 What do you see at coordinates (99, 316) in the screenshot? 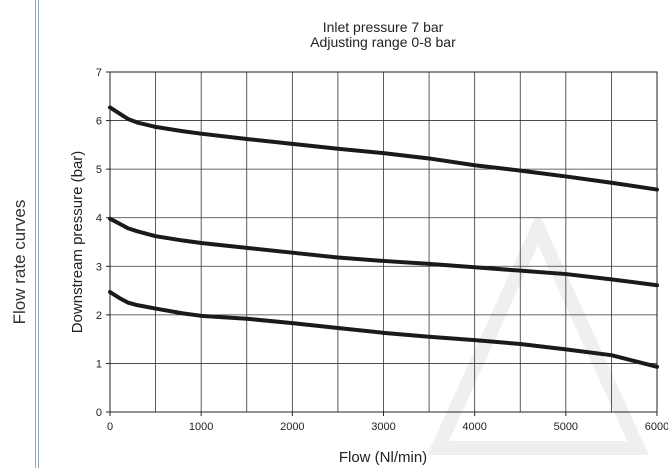
I see `y-tick-label: 2` at bounding box center [99, 316].